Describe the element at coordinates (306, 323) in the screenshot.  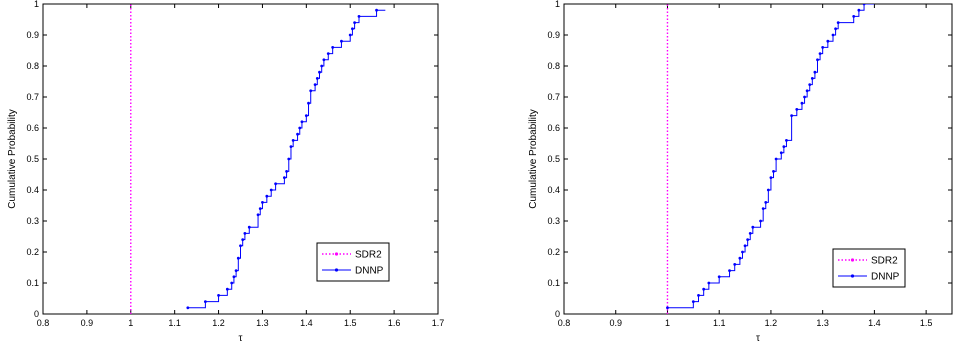
I see `x-tick-label: 1.4` at that location.